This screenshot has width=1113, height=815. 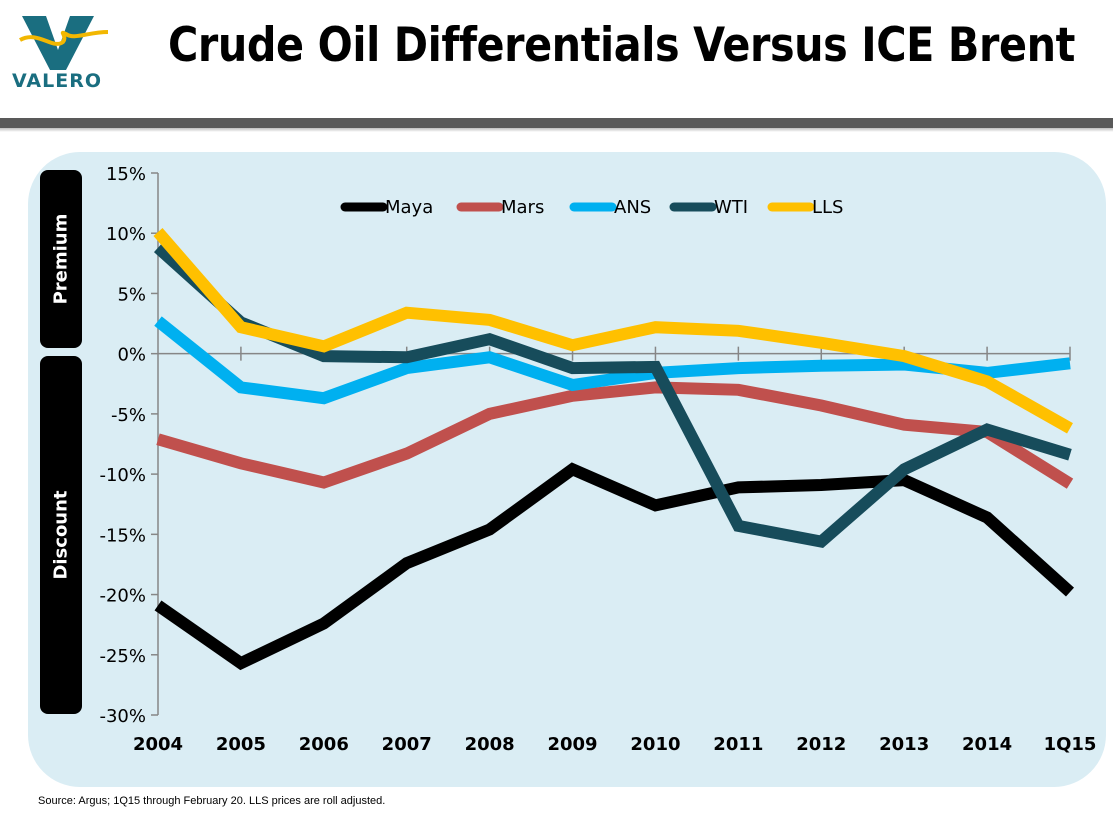 What do you see at coordinates (122, 535) in the screenshot?
I see `y-tick-label: -15%` at bounding box center [122, 535].